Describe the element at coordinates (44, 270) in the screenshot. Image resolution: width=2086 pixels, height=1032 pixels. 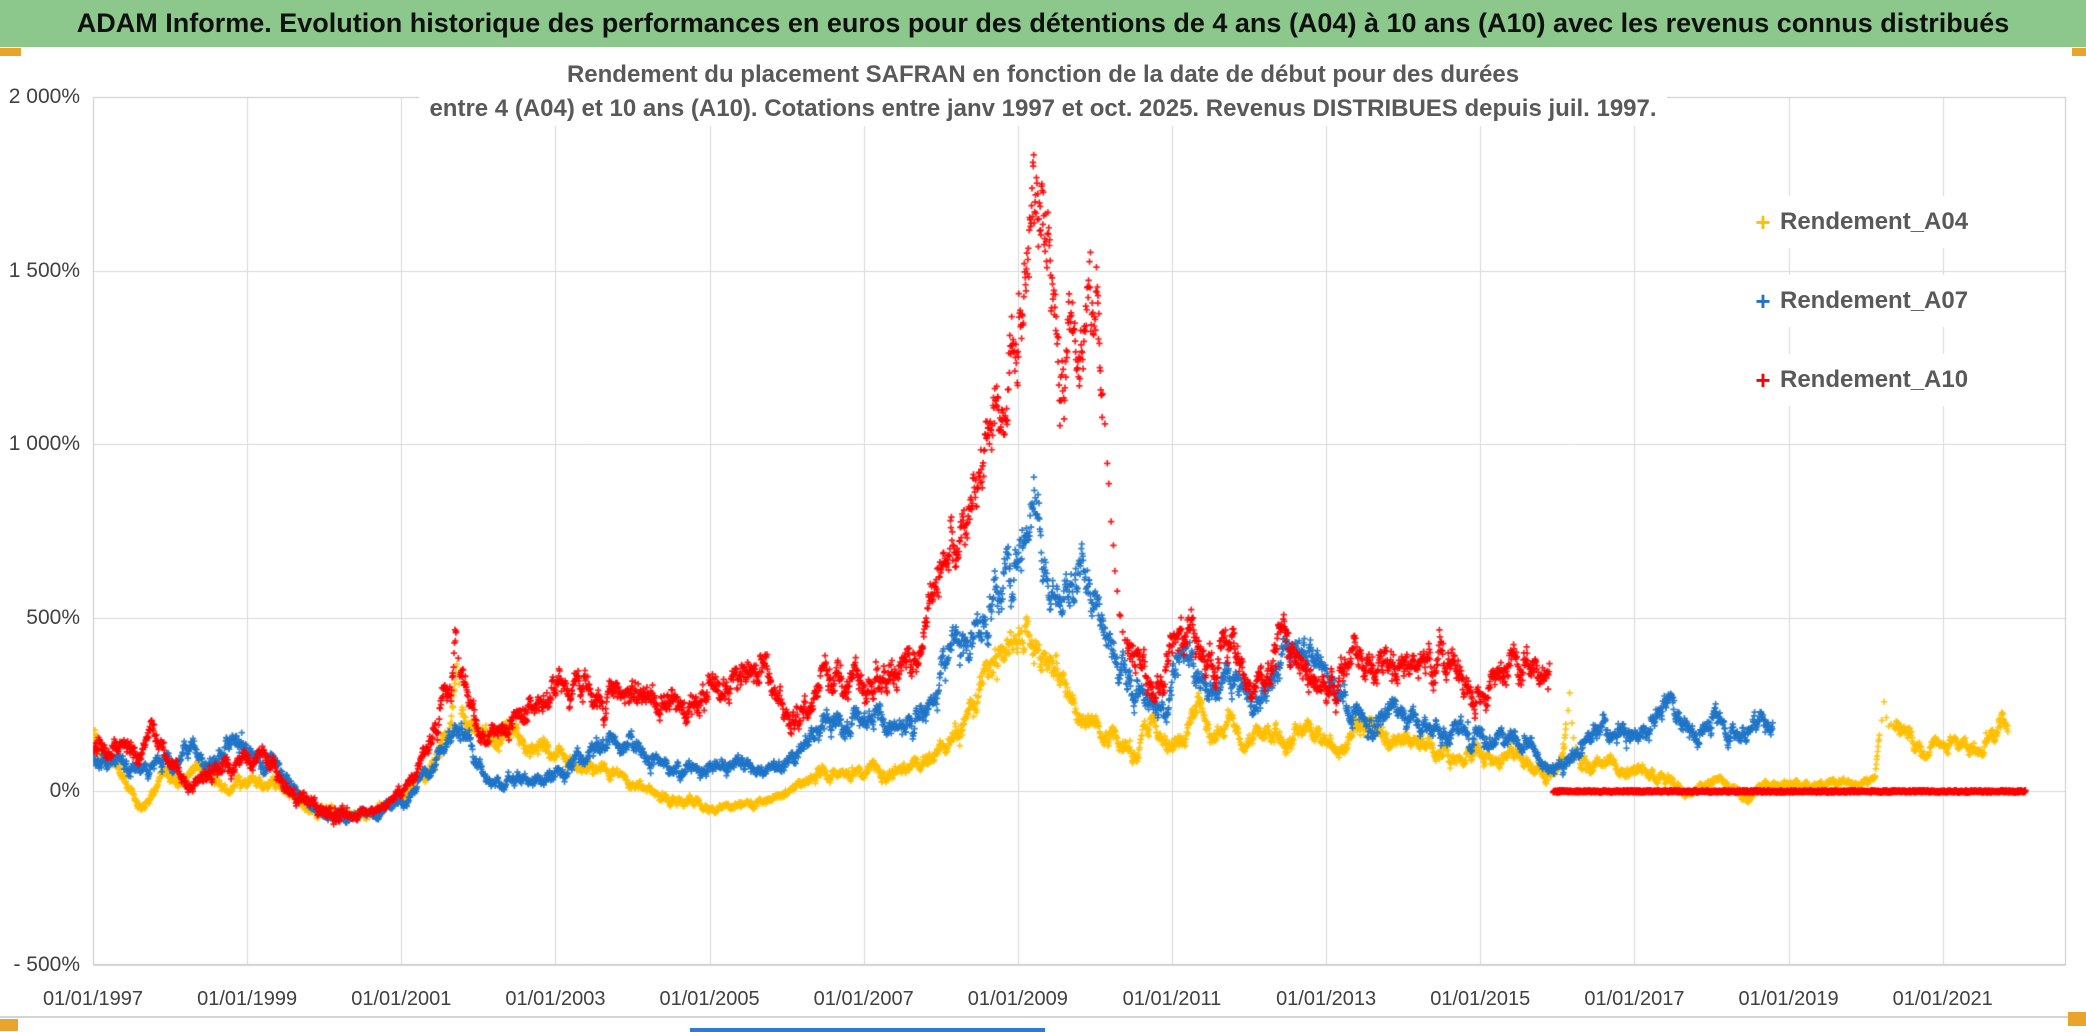
I see `y-tick-label: 1 500%` at that location.